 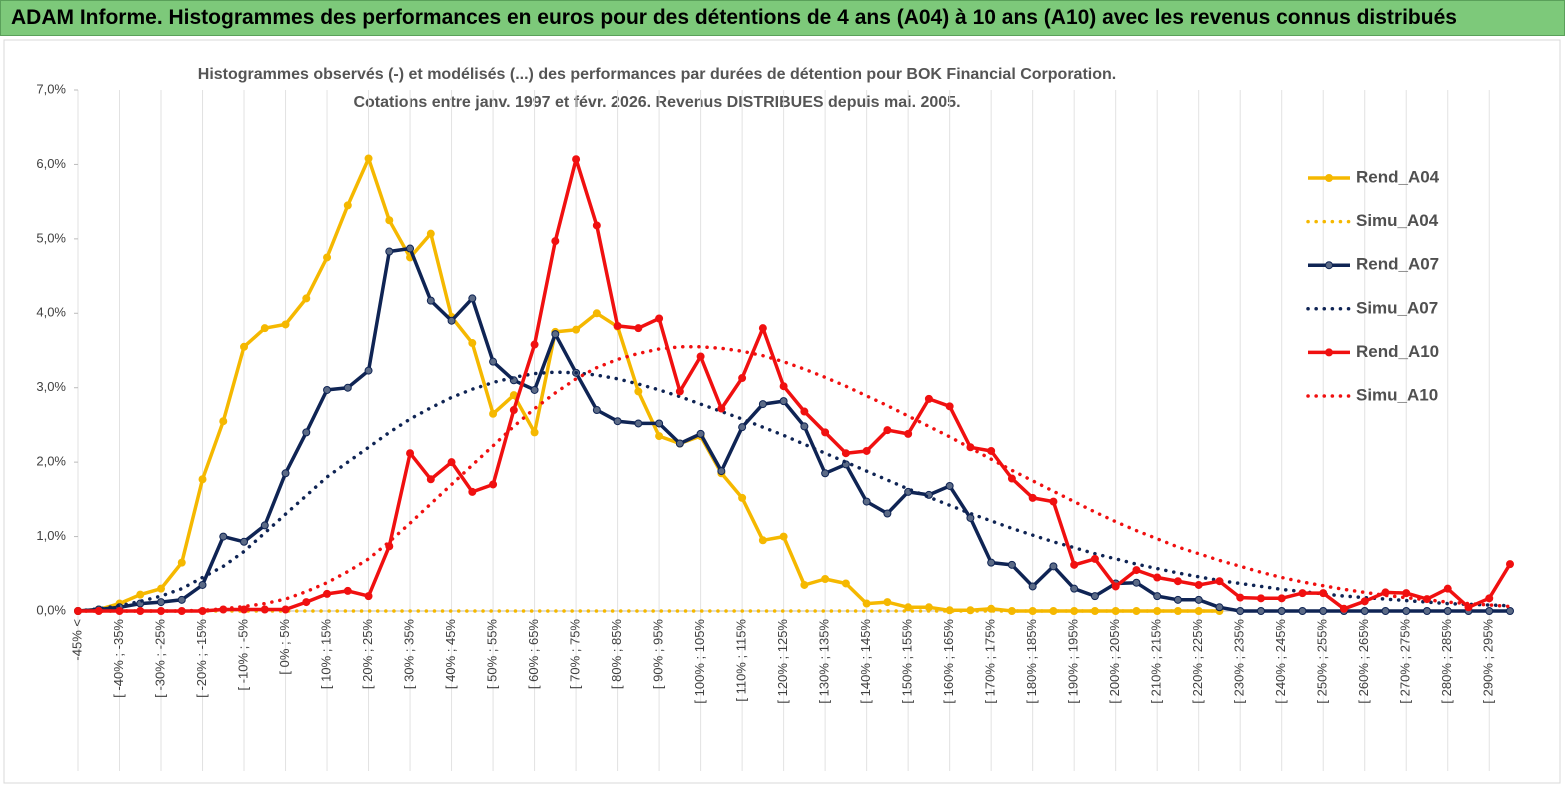 I want to click on y-tick-label: 1,0%, so click(x=51, y=535).